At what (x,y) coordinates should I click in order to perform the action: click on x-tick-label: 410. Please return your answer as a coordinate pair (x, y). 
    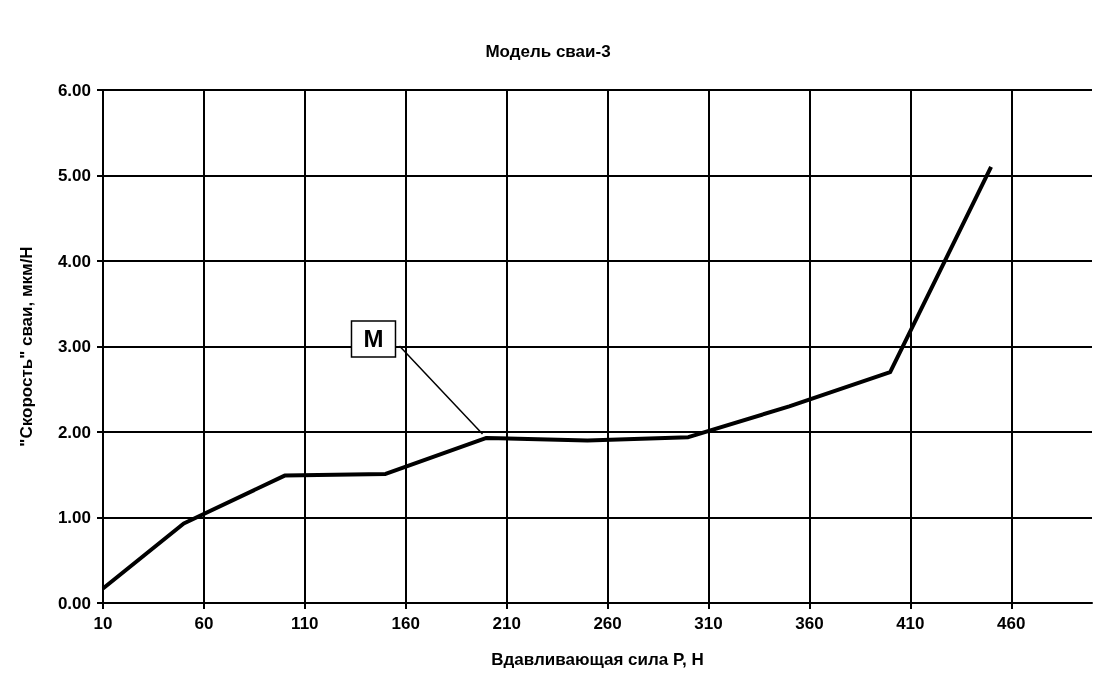
    Looking at the image, I should click on (910, 623).